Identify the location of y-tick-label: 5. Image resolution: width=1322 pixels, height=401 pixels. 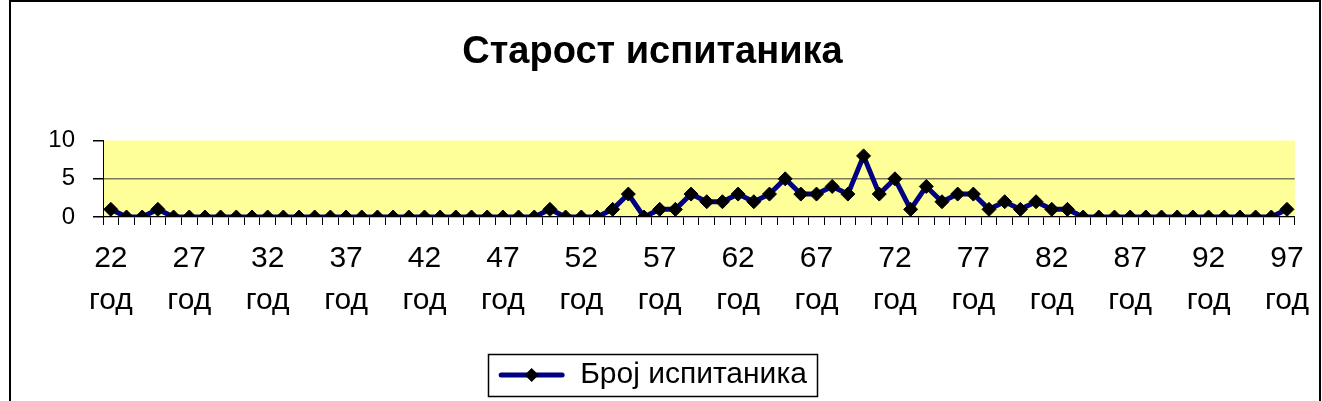
(68, 177).